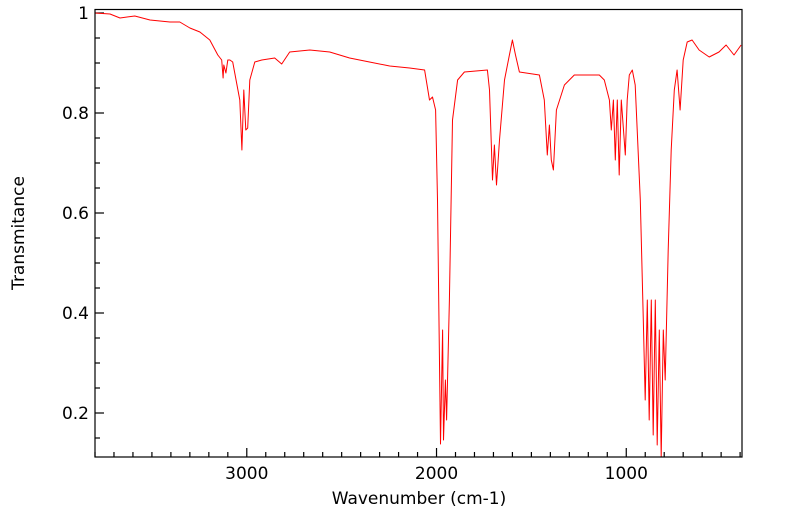 The width and height of the screenshot is (799, 520). Describe the element at coordinates (19, 233) in the screenshot. I see `y-axis-label: Transmitance` at that location.